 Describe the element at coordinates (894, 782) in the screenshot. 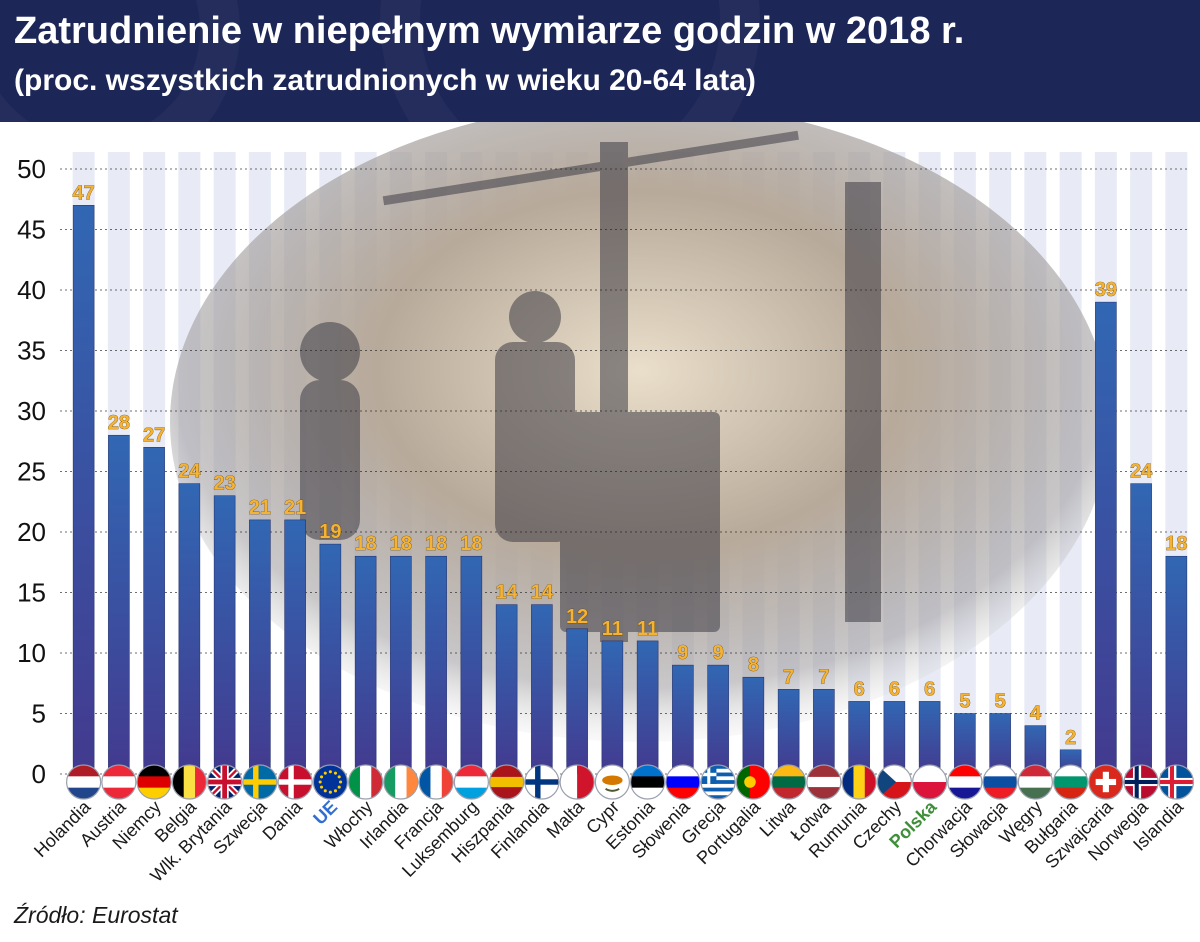

I see `czechia-flag-icon` at that location.